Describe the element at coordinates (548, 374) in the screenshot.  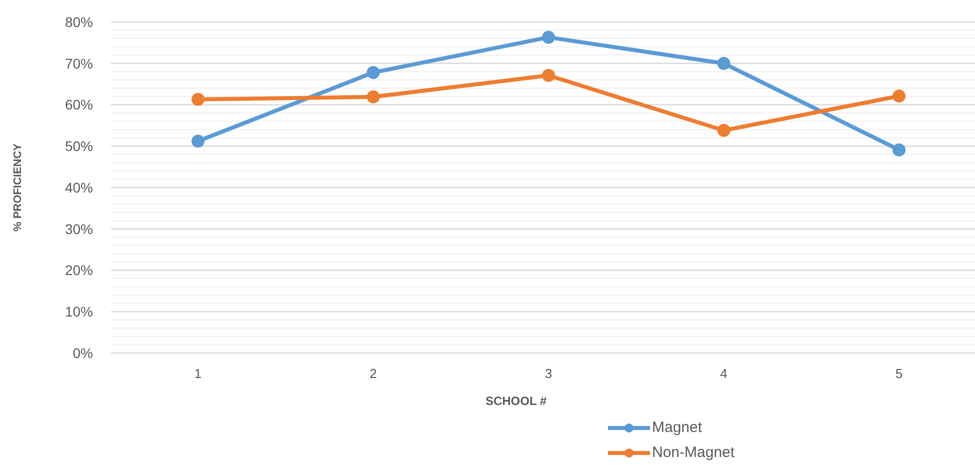
I see `x-tick-label: 3` at that location.